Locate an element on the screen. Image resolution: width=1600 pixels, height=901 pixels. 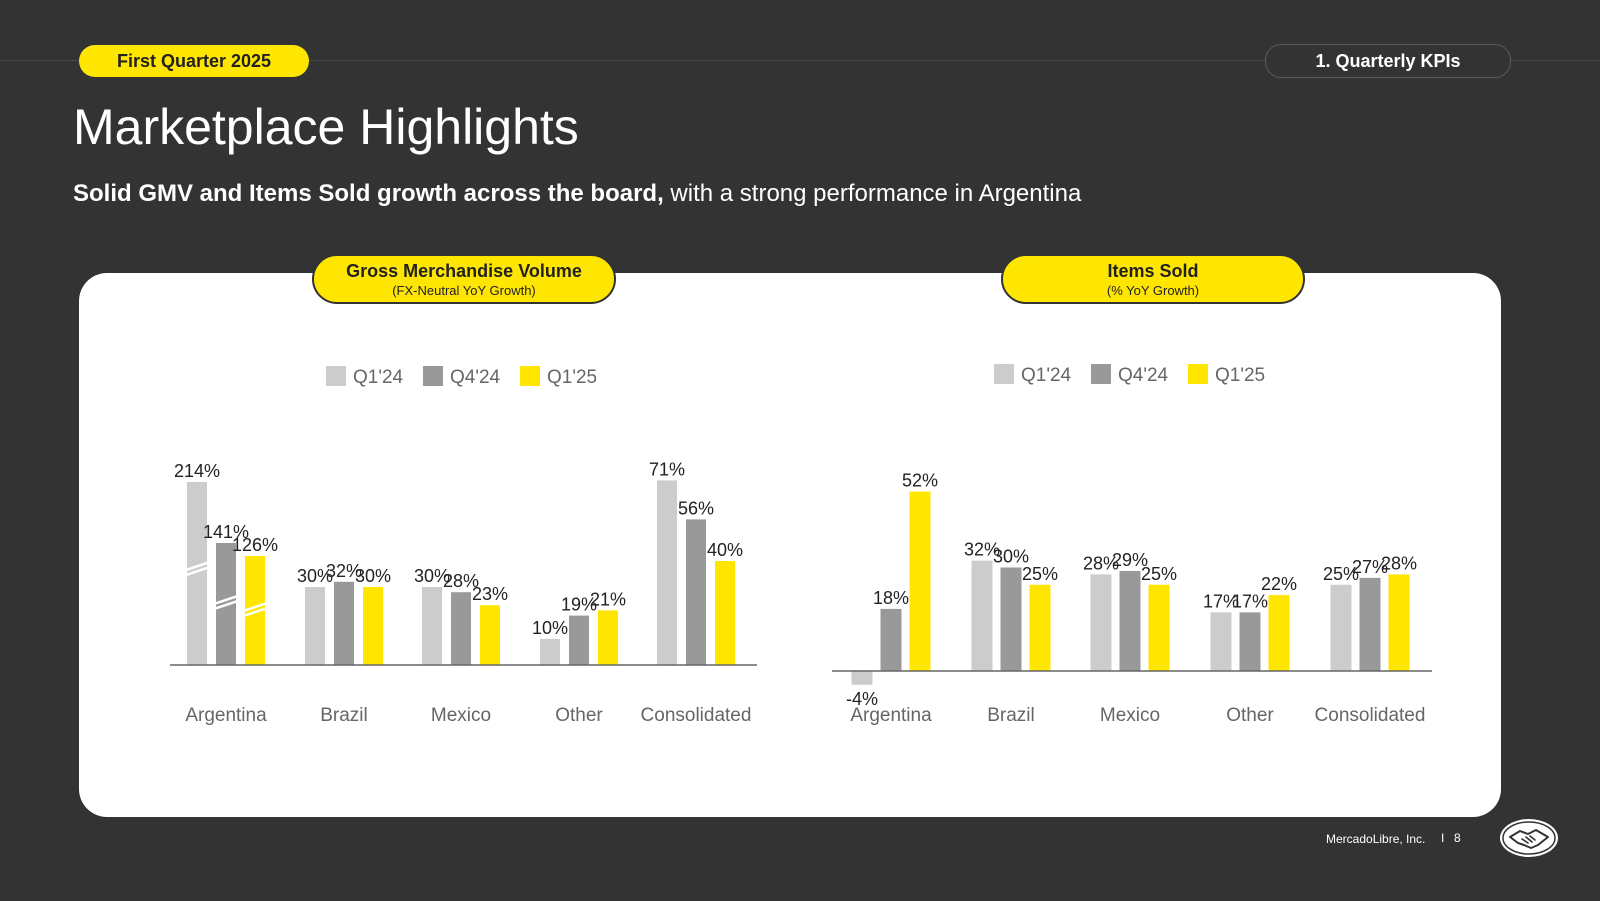
items-data-label: 32% is located at coordinates (982, 550).